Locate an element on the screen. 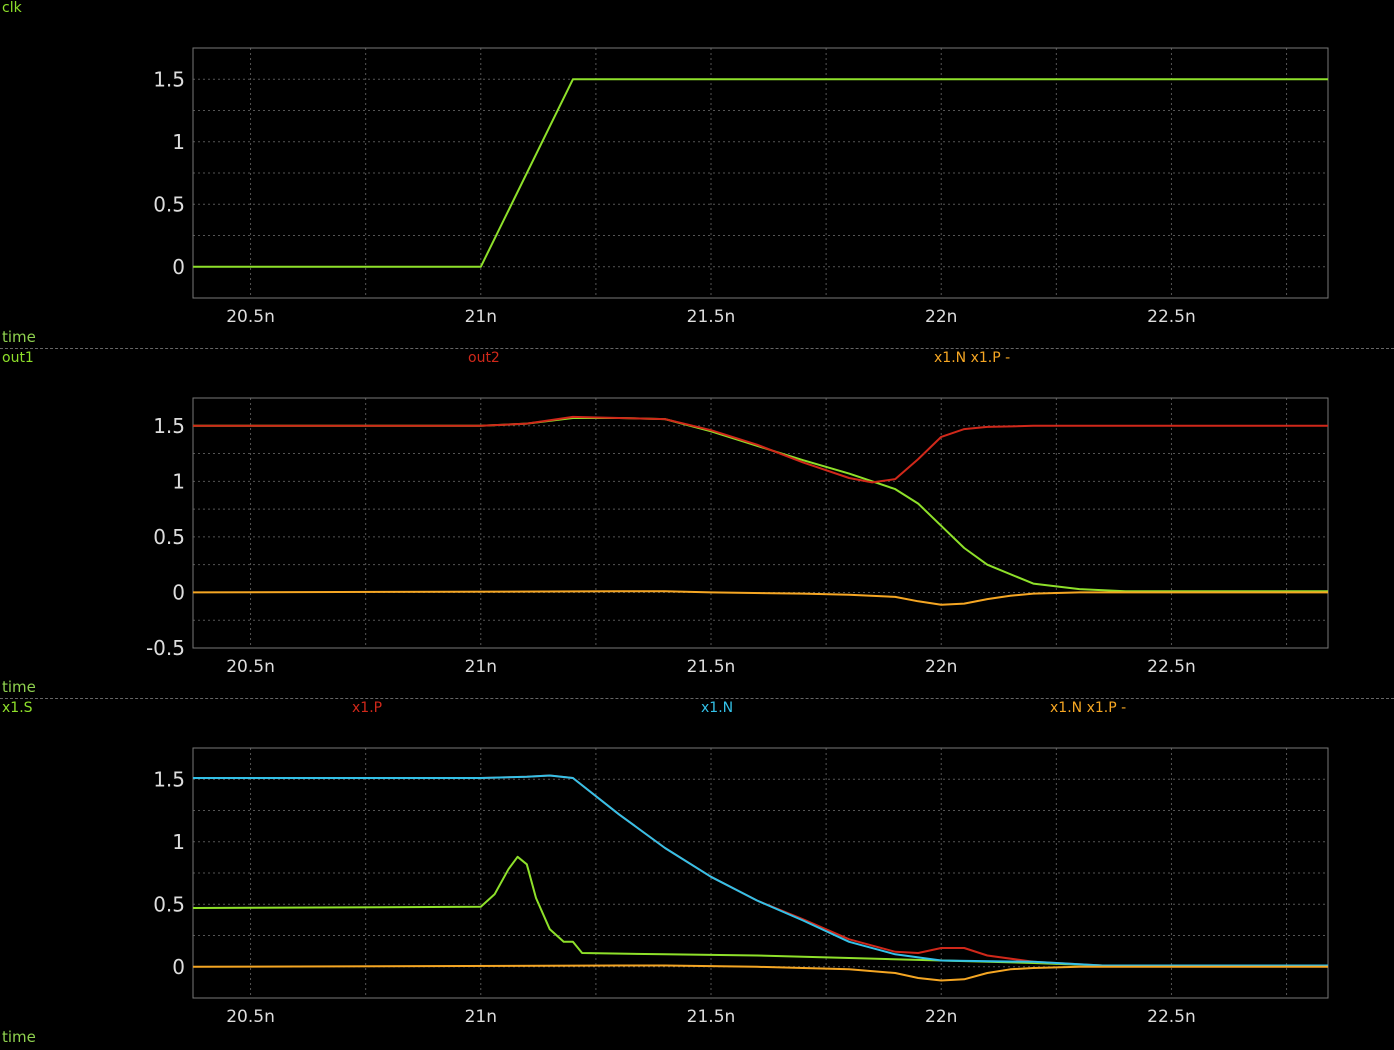 This screenshot has height=1050, width=1394. signal-label-out2: out2 is located at coordinates (484, 358).